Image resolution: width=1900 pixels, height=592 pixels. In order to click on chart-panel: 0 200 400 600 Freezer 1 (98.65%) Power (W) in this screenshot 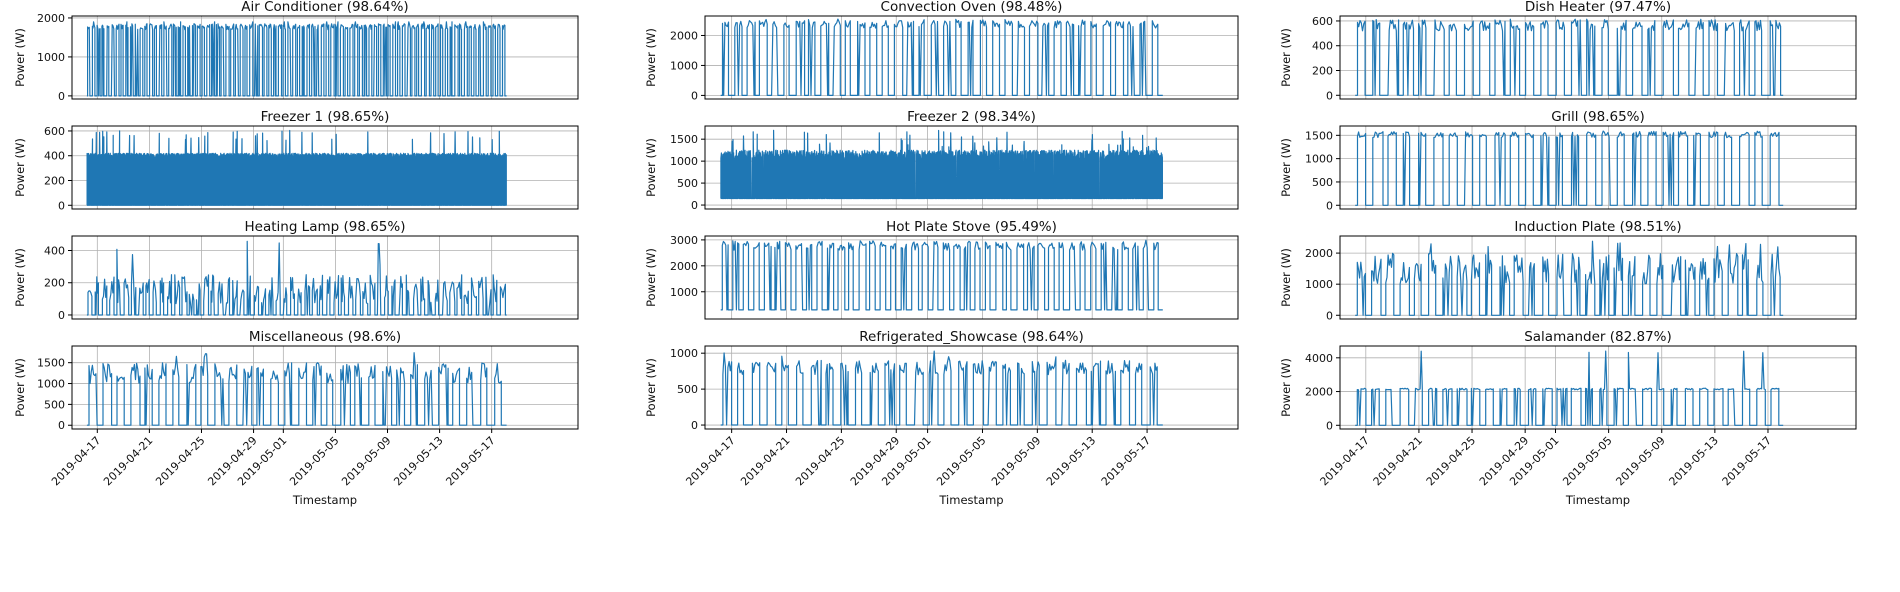, I will do `click(296, 160)`.